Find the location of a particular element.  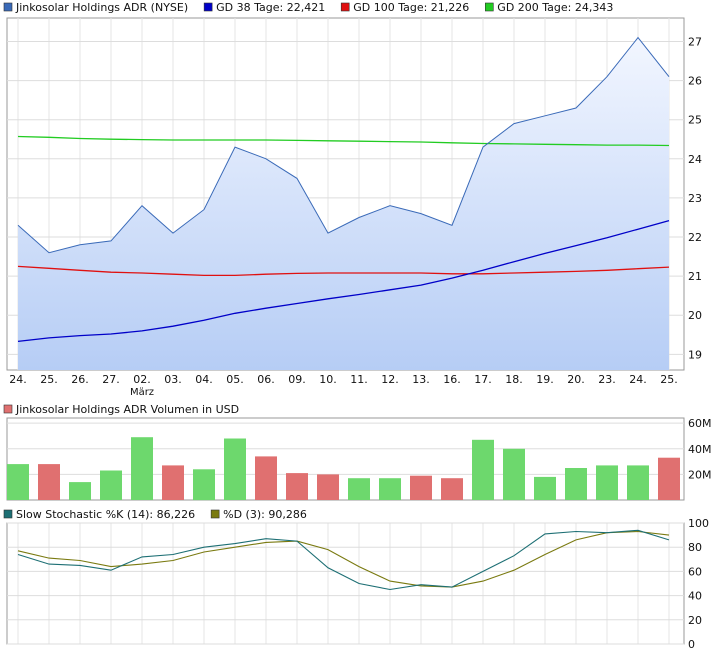

price-x-month-label: März is located at coordinates (142, 392).